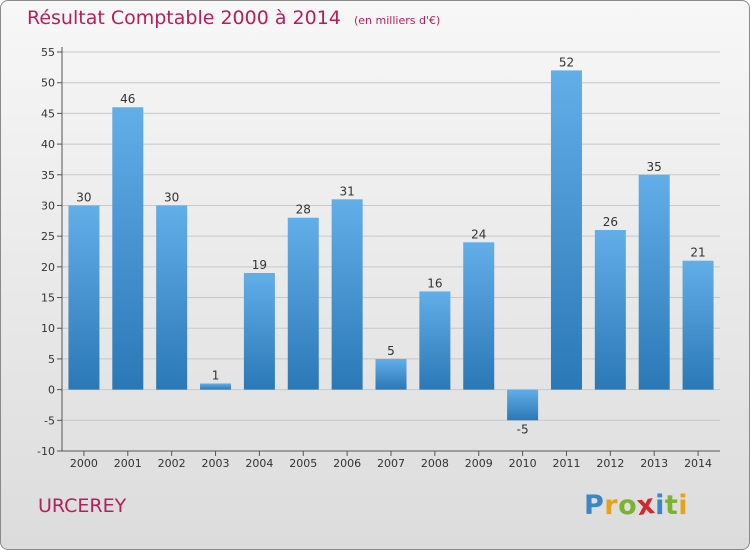 The width and height of the screenshot is (750, 550). I want to click on x-tick-label: 2011, so click(566, 463).